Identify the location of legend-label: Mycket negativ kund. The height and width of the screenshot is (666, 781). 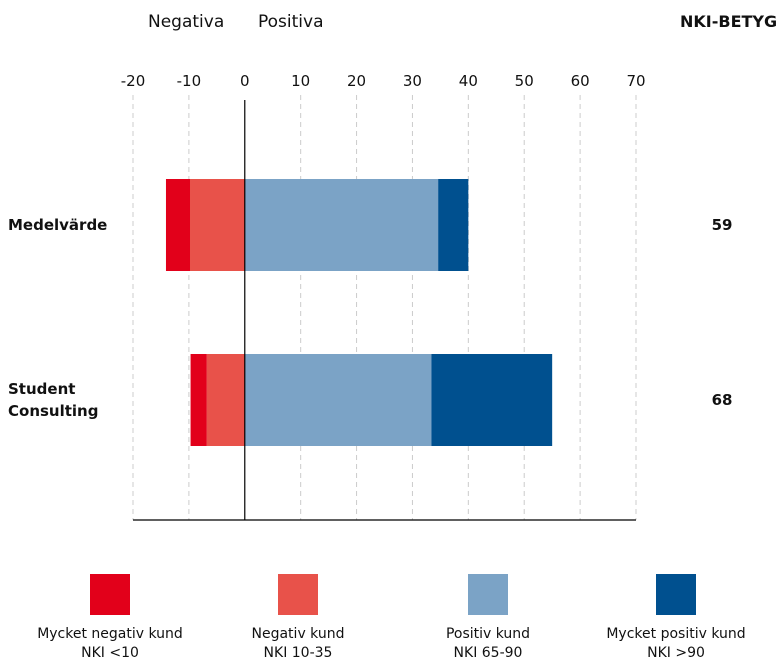
(110, 634).